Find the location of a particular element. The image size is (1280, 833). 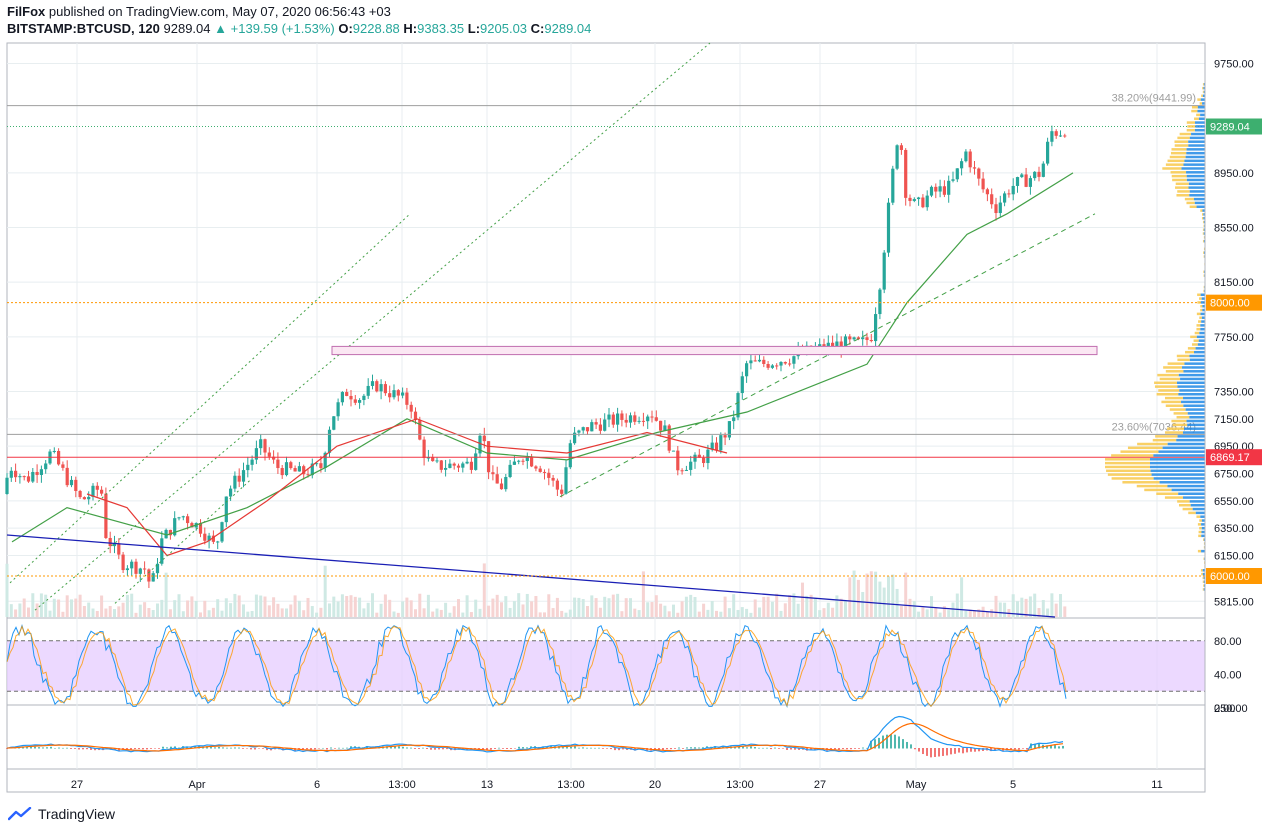

macd-axis-label: 250.00 is located at coordinates (1231, 709).